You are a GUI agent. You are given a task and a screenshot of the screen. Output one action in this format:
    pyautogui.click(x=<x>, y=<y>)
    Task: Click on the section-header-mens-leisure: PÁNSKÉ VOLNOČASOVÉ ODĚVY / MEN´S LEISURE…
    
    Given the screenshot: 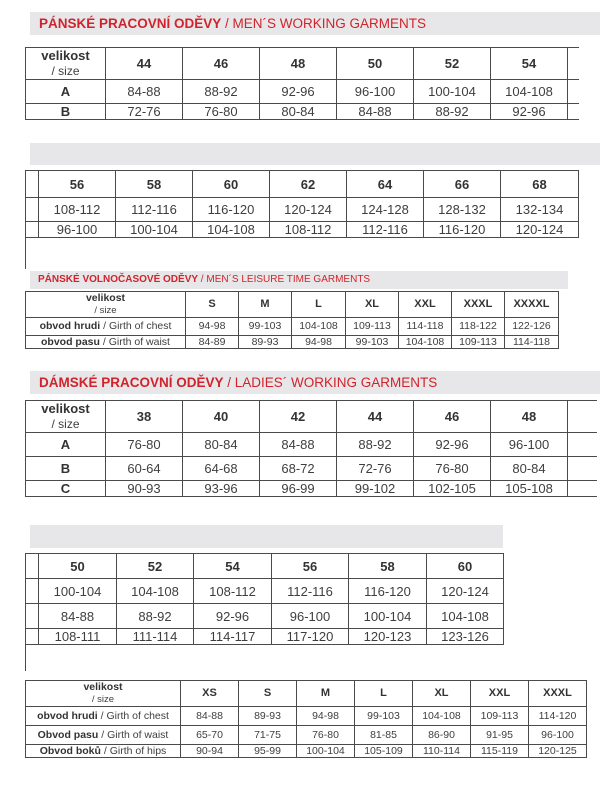 What is the action you would take?
    pyautogui.click(x=299, y=280)
    